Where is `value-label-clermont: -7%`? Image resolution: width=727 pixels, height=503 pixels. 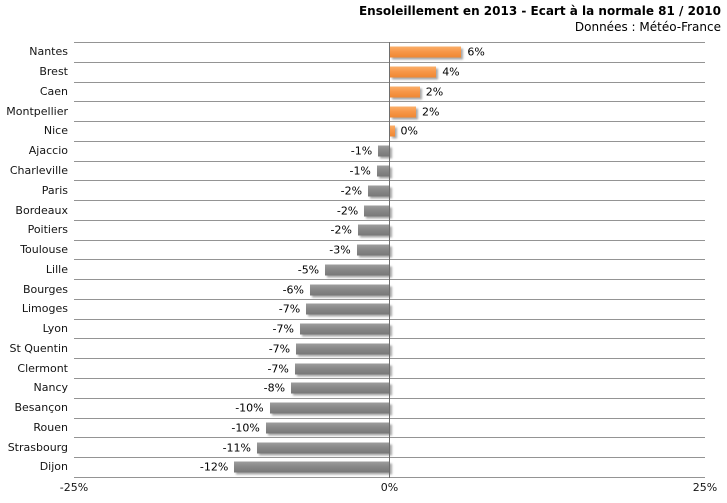 value-label-clermont: -7% is located at coordinates (278, 369).